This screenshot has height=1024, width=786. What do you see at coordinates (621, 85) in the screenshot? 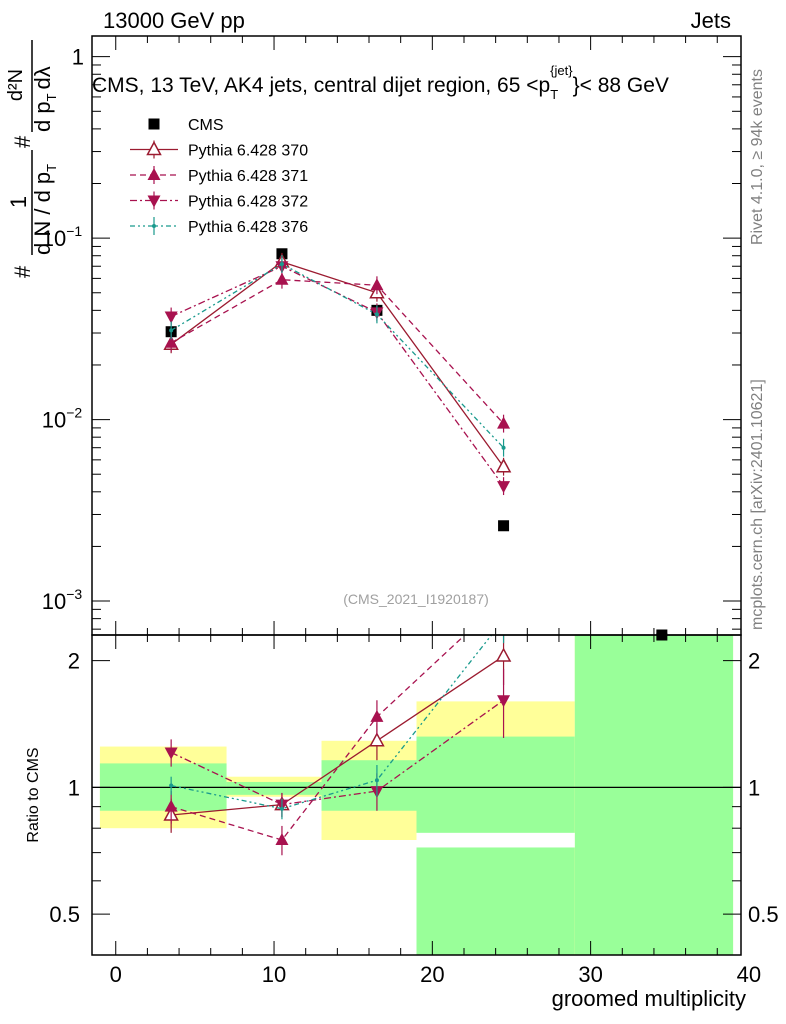
I see `plot-title-suffix: }< 88 GeV` at bounding box center [621, 85].